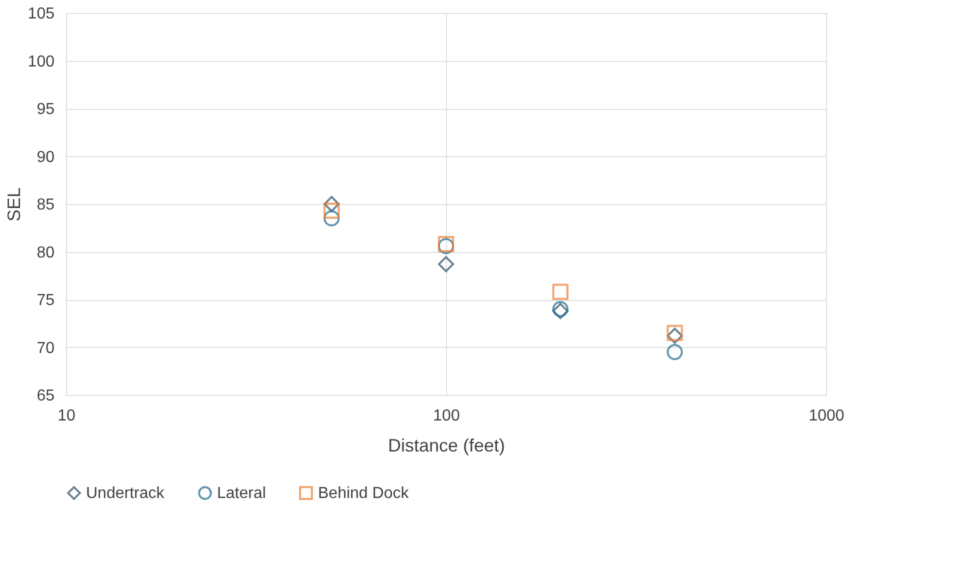  What do you see at coordinates (446, 416) in the screenshot?
I see `x-tick-label: 100` at bounding box center [446, 416].